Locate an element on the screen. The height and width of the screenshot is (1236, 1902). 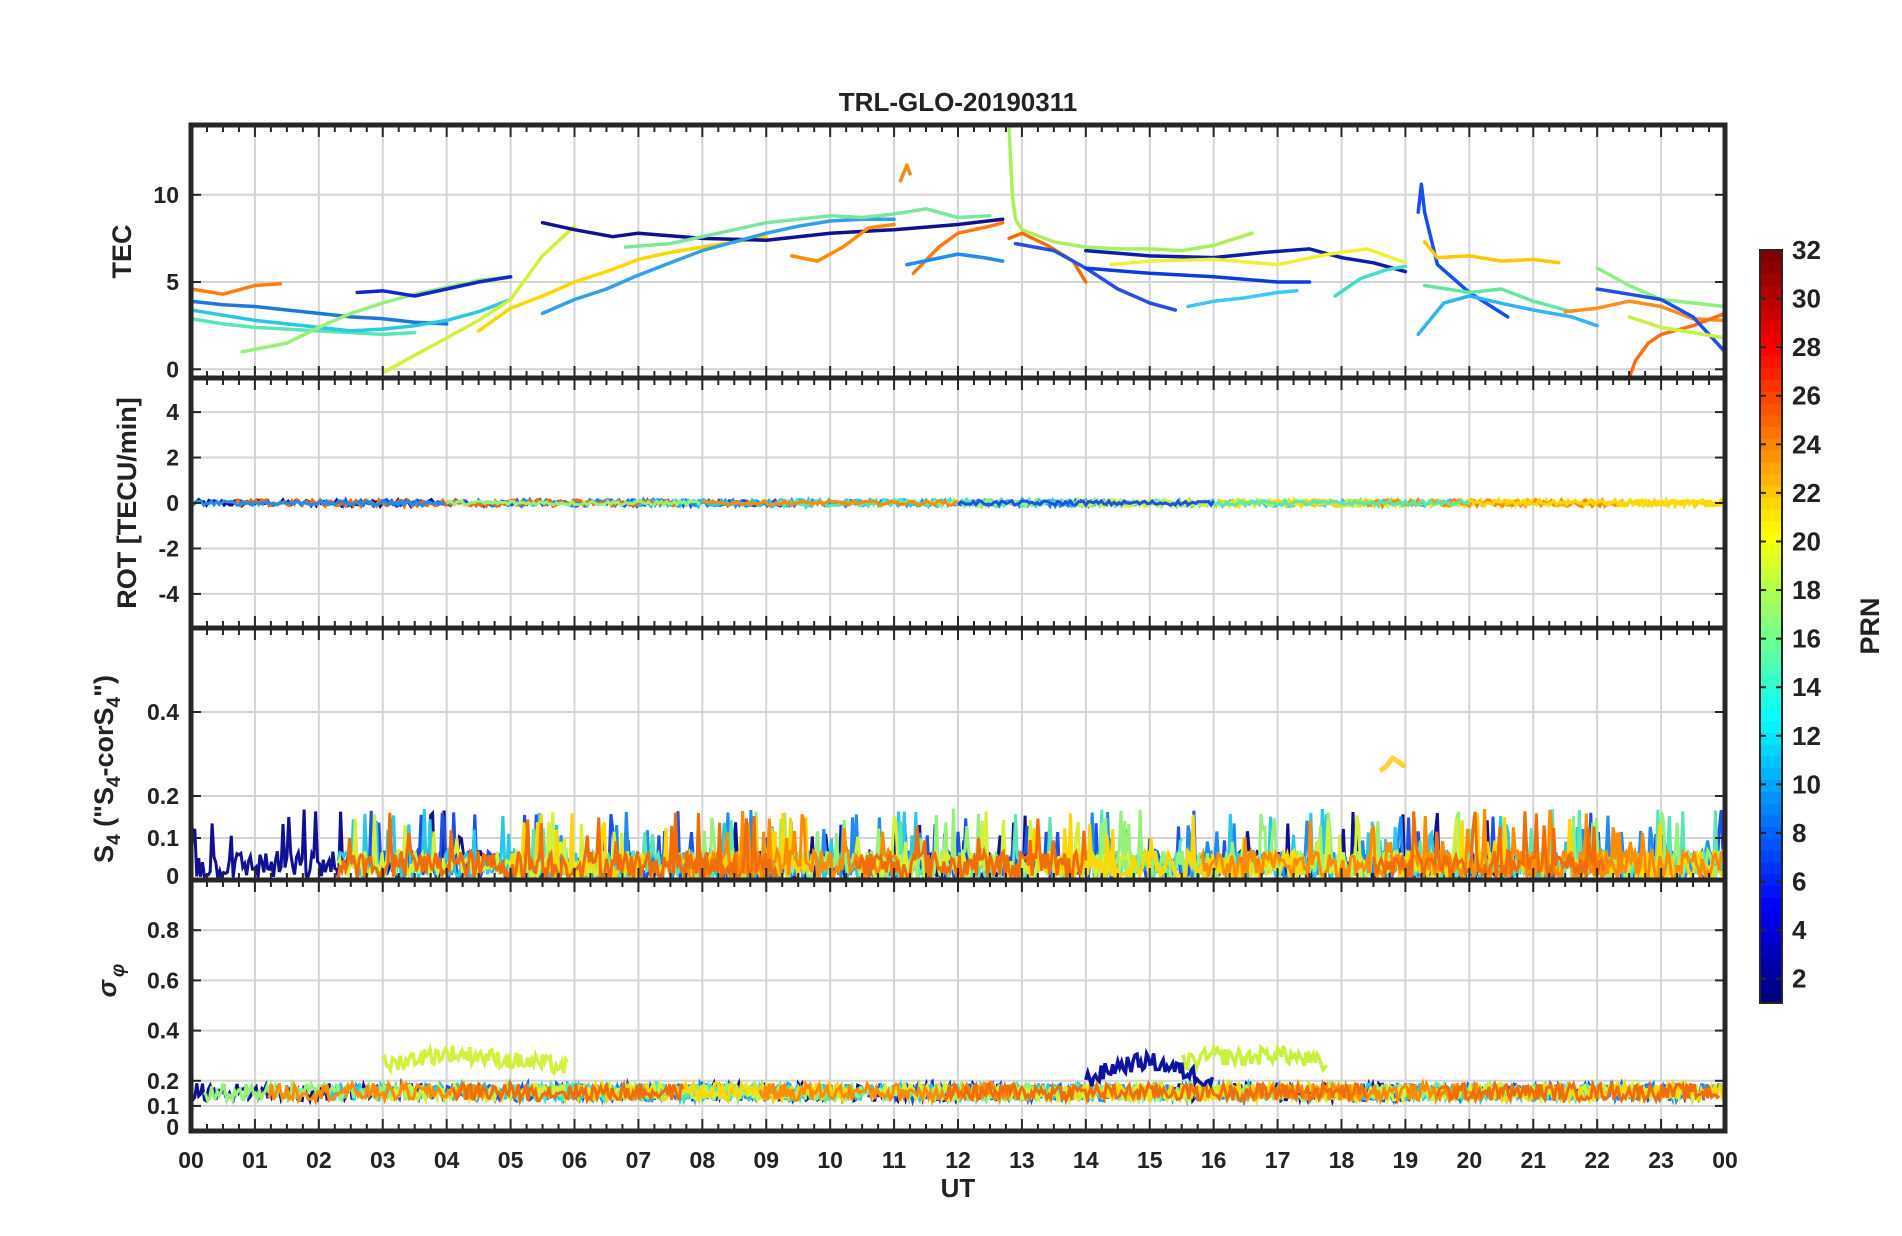
y-axis-label: σφ is located at coordinates (110, 981).